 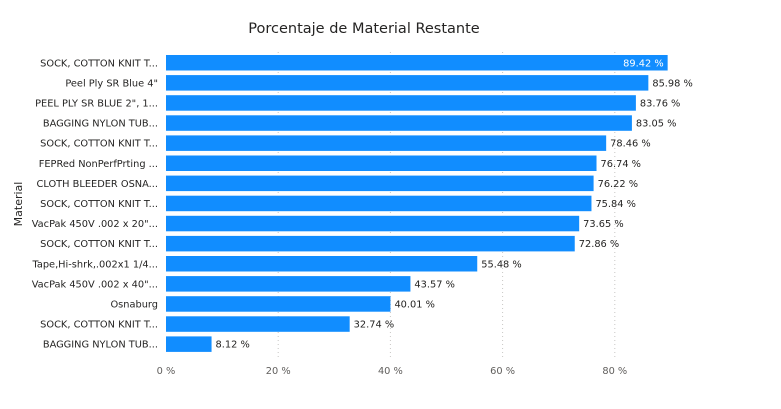 I want to click on data-label: 78.46 %, so click(x=630, y=144).